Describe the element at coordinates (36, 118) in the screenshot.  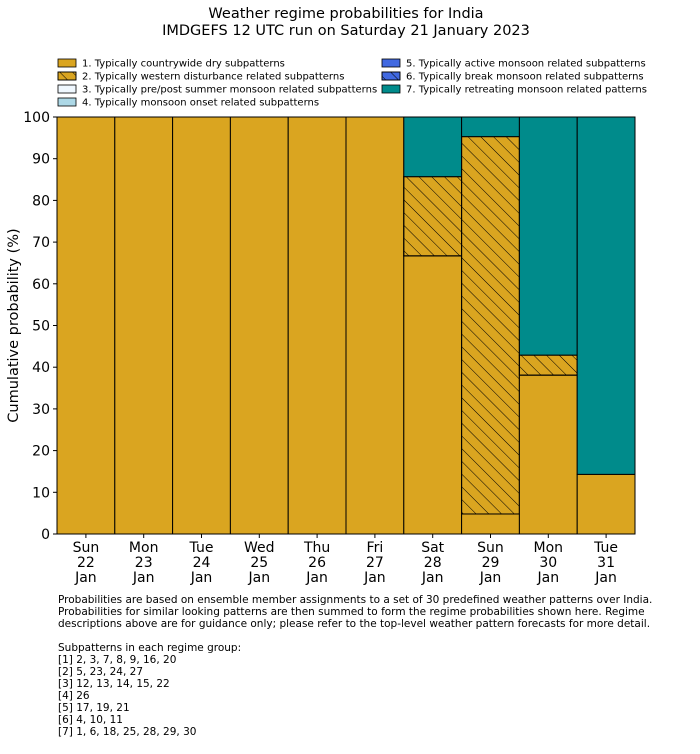
I see `y-tick-label: 100` at that location.